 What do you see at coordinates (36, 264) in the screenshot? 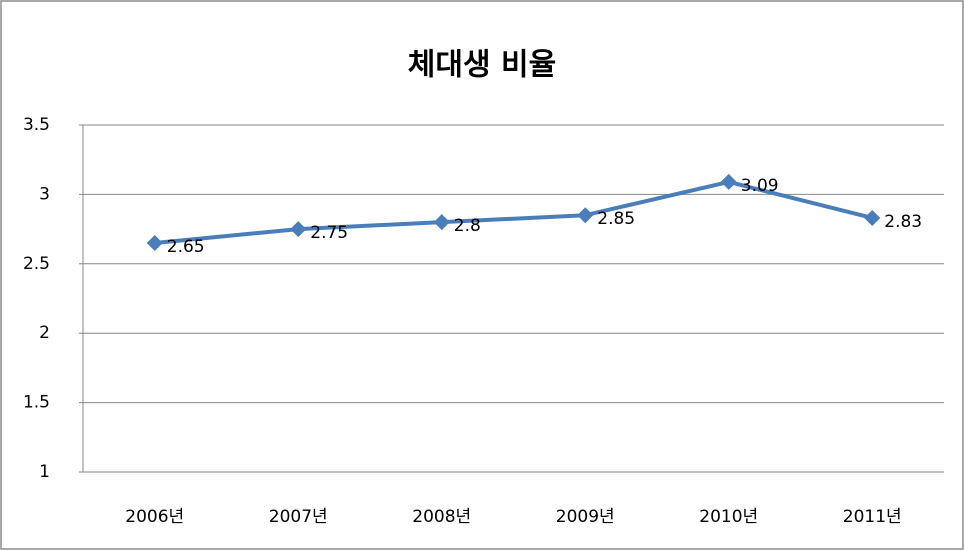
I see `y-tick-label: 2.5` at bounding box center [36, 264].